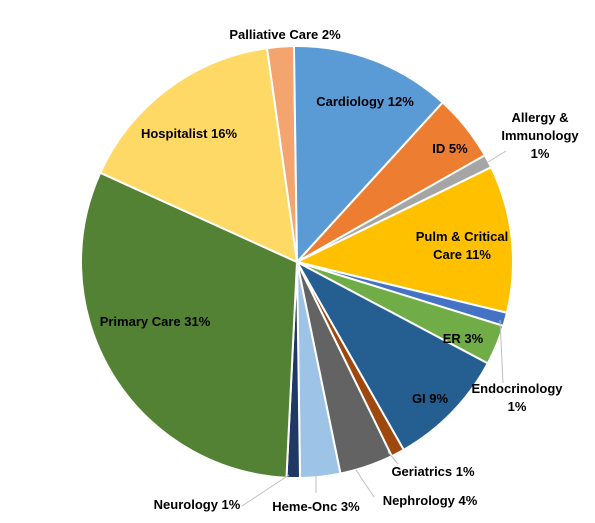 This screenshot has width=595, height=523. What do you see at coordinates (462, 245) in the screenshot?
I see `slice-label: Pulm & Critical Care 11%` at bounding box center [462, 245].